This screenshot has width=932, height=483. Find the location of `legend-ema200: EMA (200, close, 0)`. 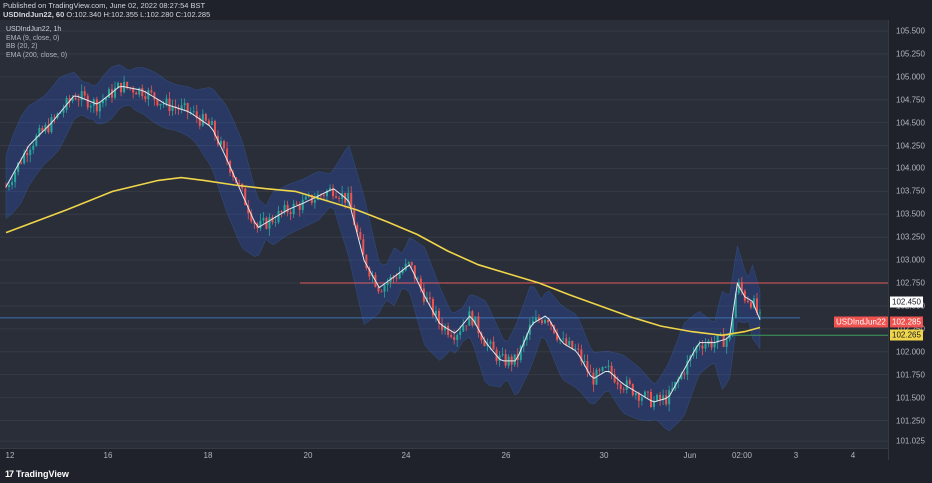

legend-ema200: EMA (200, close, 0) is located at coordinates (37, 55).